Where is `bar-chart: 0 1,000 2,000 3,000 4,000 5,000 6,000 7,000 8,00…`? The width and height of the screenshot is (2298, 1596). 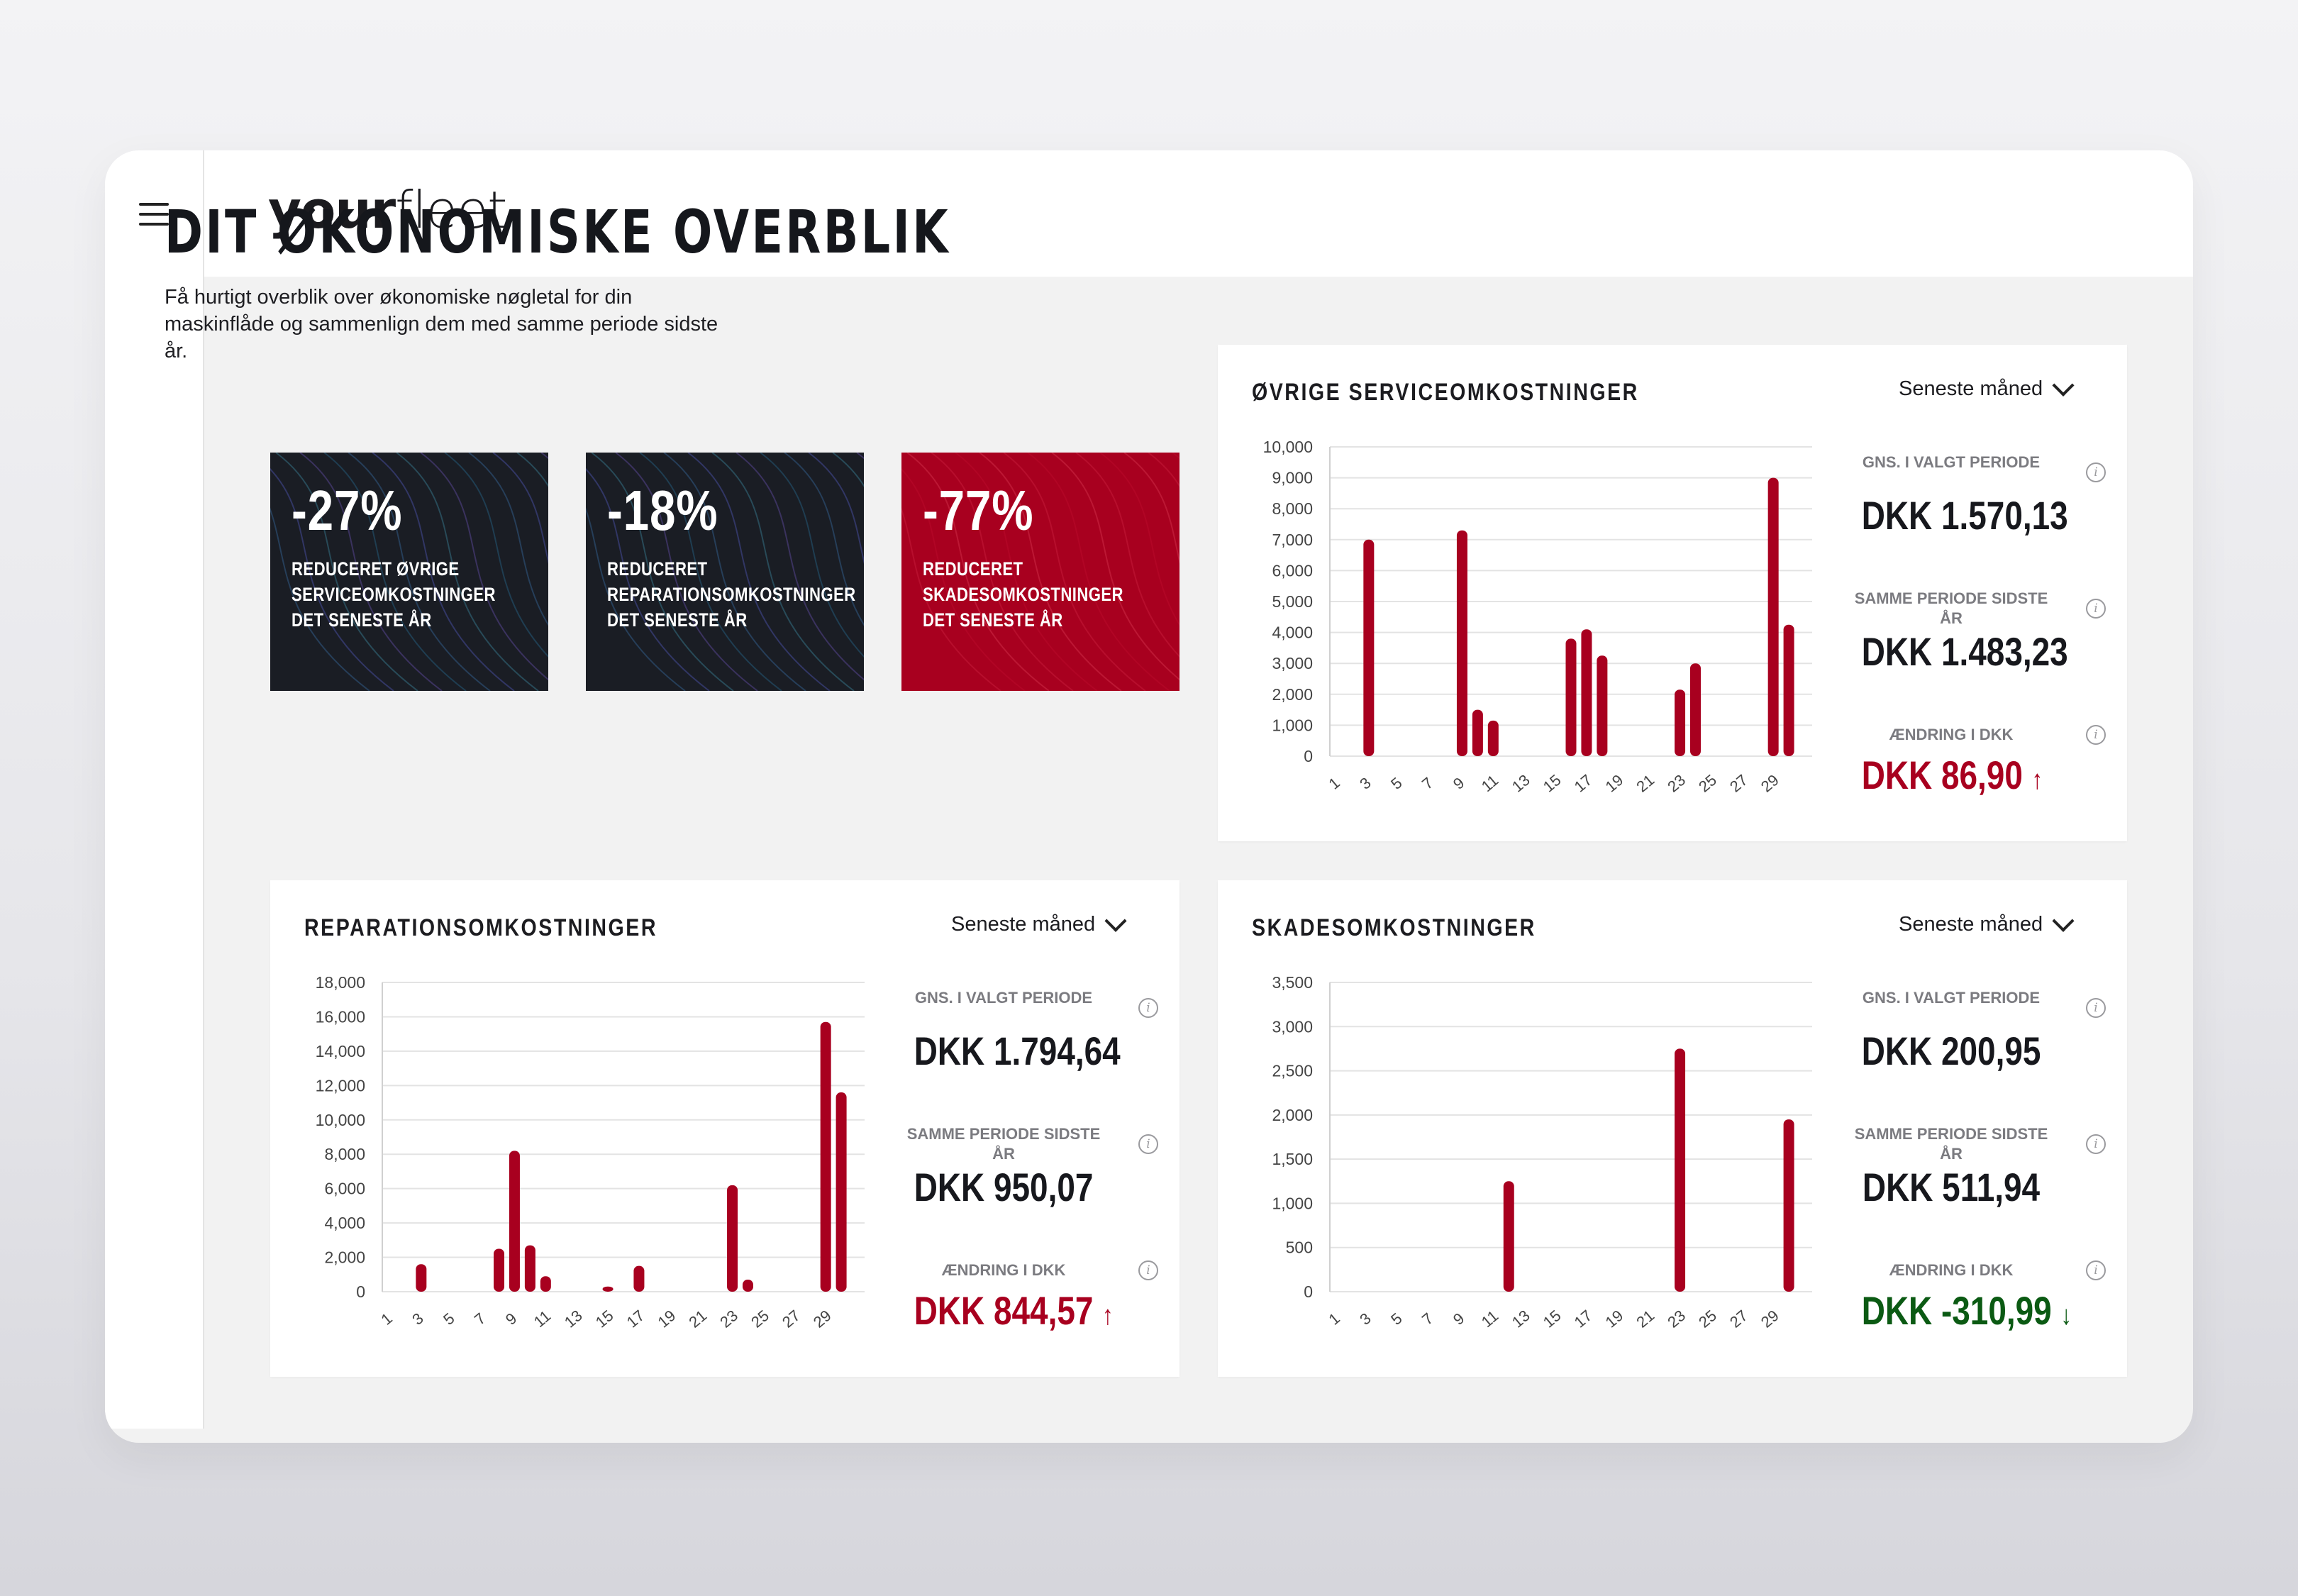
bar-chart: 0 1,000 2,000 3,000 4,000 5,000 6,000 7,000 8,00… is located at coordinates (1537, 617).